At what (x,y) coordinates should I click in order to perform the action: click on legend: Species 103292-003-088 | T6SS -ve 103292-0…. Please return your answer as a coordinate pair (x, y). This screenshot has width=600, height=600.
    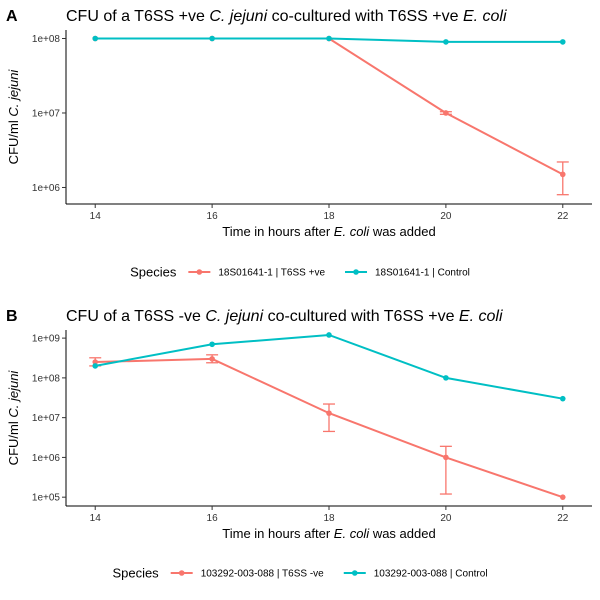
    Looking at the image, I should click on (299, 573).